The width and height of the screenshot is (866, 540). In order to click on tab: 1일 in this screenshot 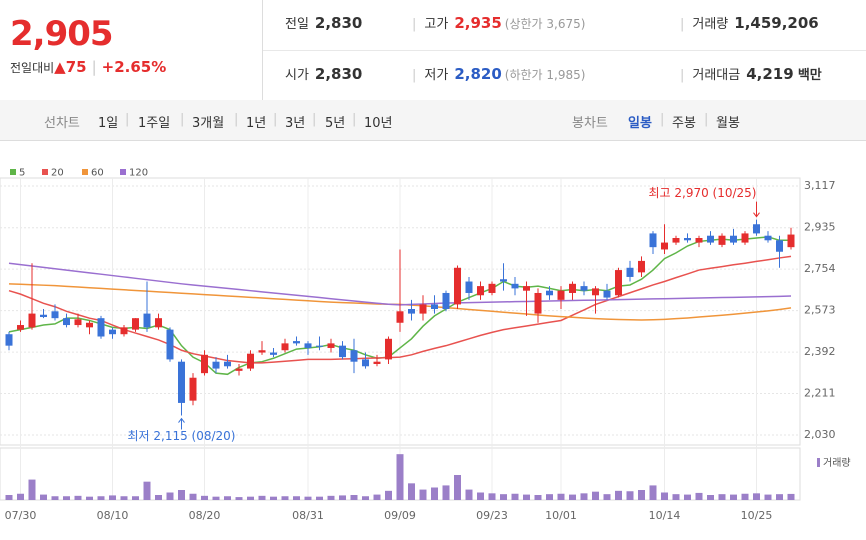, I will do `click(108, 123)`.